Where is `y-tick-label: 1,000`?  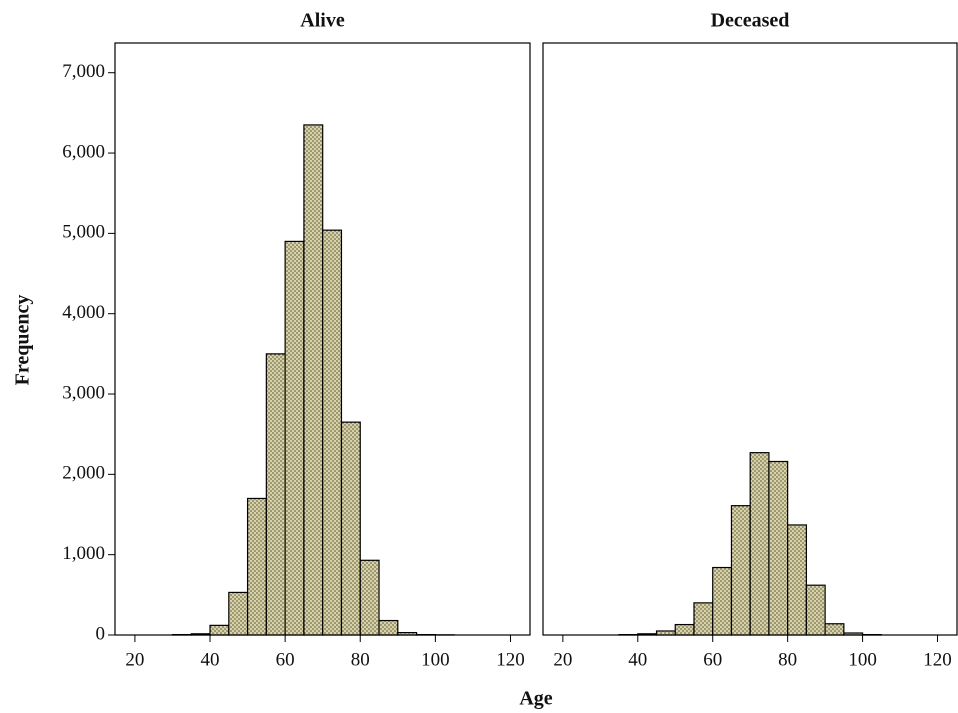 y-tick-label: 1,000 is located at coordinates (83, 553).